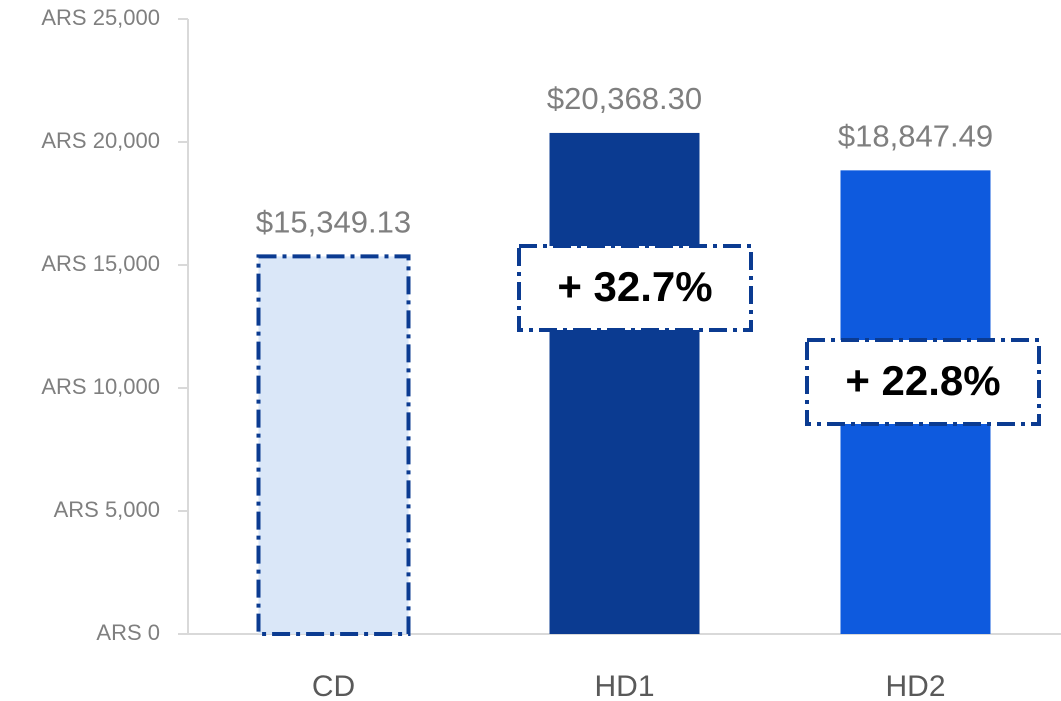  Describe the element at coordinates (100, 140) in the screenshot. I see `y-tick-label: ARS 20,000` at that location.